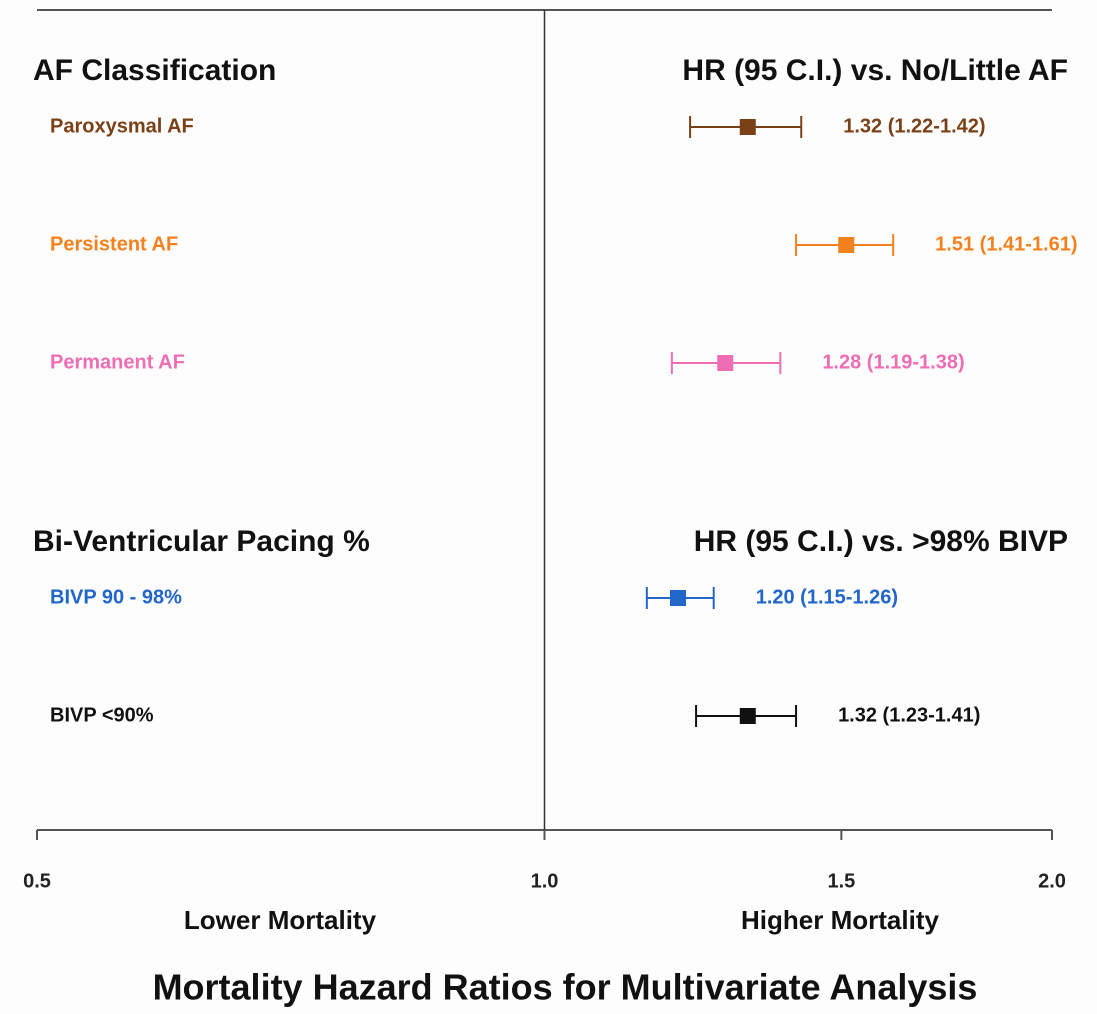 The image size is (1097, 1014). What do you see at coordinates (827, 597) in the screenshot?
I see `value-label: 1.20 (1.15-1.26)` at bounding box center [827, 597].